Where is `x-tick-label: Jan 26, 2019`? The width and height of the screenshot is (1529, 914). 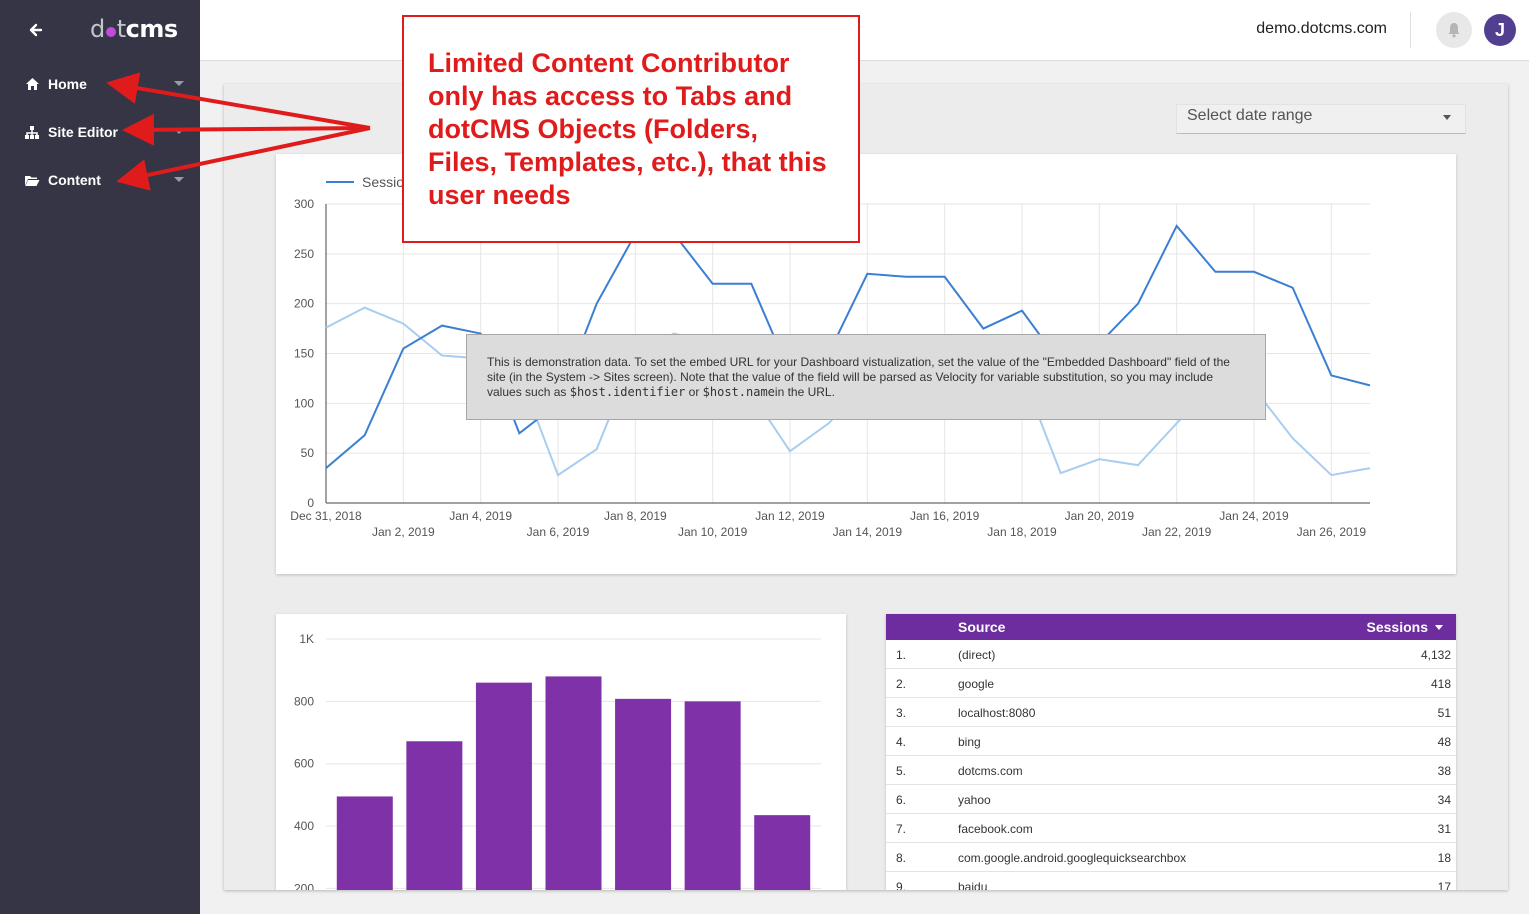
x-tick-label: Jan 26, 2019 is located at coordinates (1332, 532).